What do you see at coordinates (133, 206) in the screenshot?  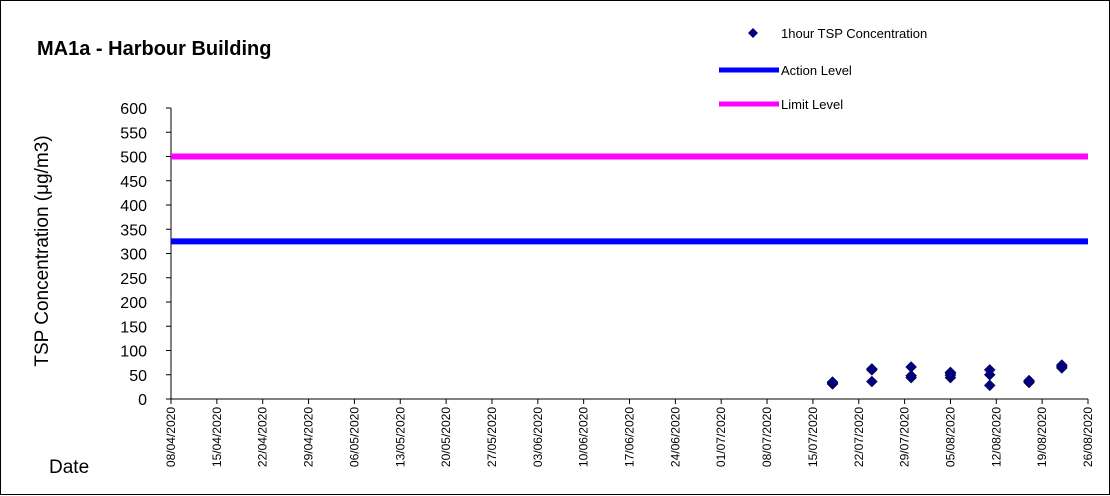 I see `y-tick-label: 400` at bounding box center [133, 206].